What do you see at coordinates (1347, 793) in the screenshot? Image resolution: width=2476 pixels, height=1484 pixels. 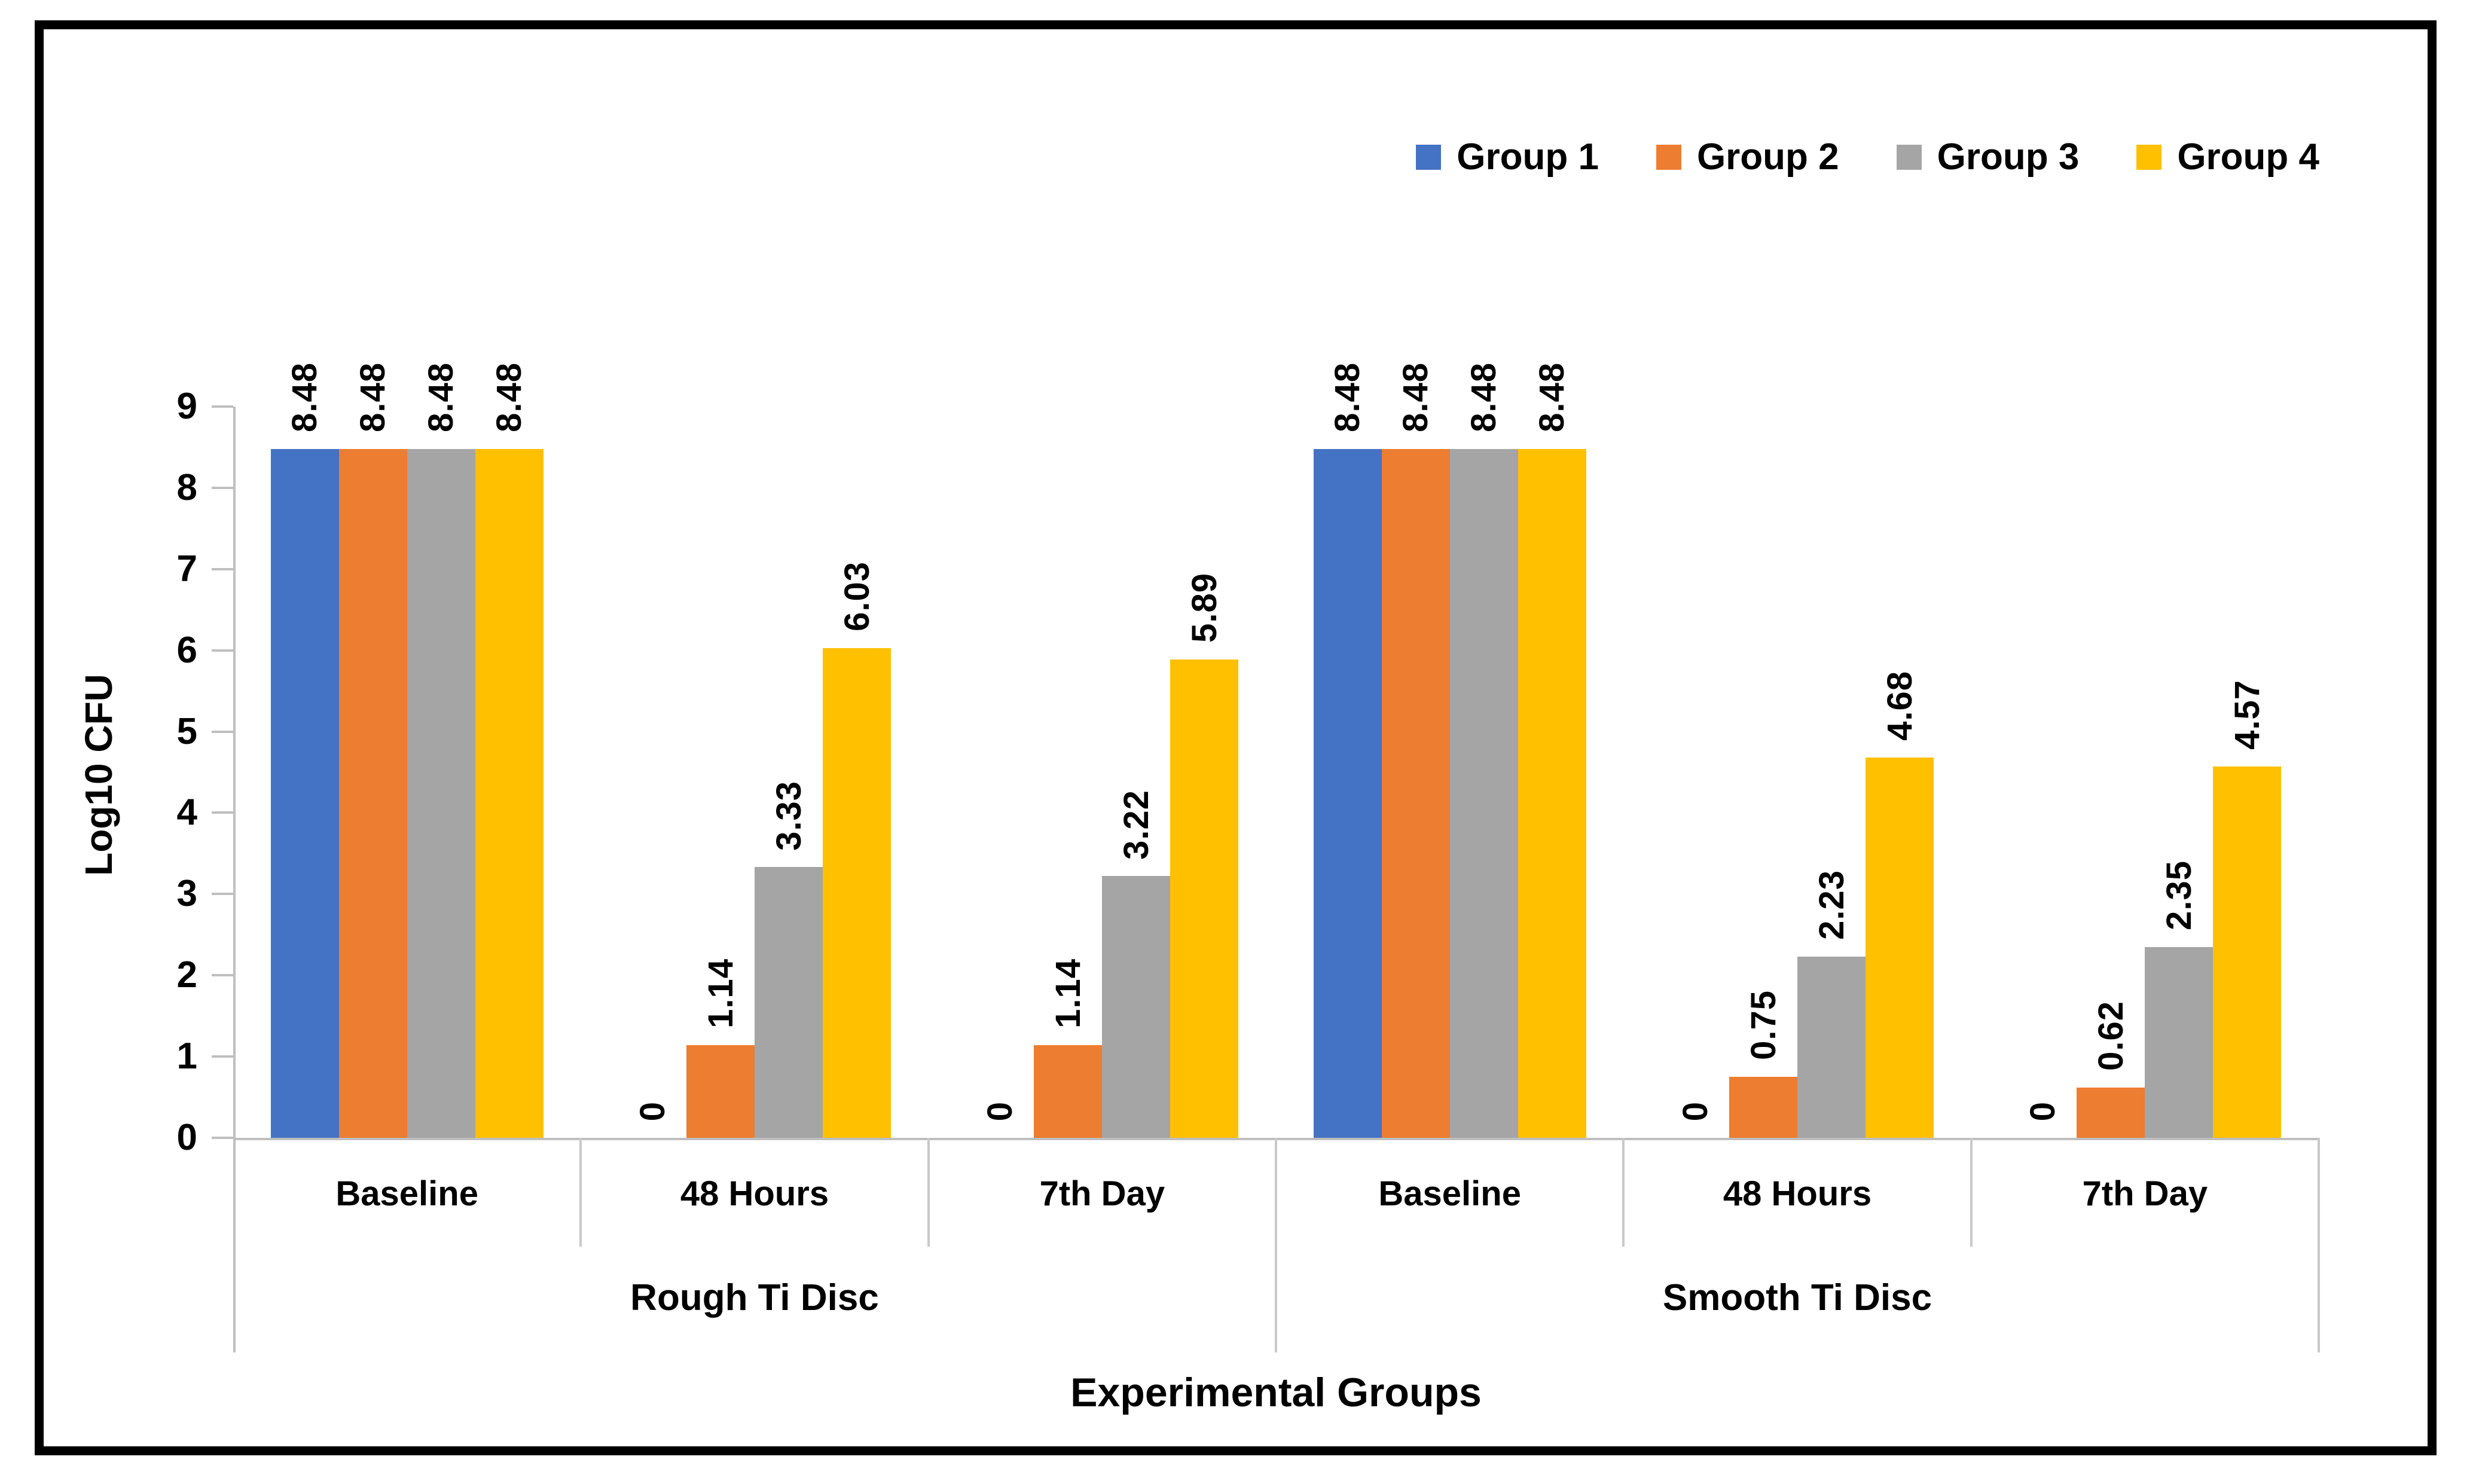 I see `bar-group1-smooth-baseline` at bounding box center [1347, 793].